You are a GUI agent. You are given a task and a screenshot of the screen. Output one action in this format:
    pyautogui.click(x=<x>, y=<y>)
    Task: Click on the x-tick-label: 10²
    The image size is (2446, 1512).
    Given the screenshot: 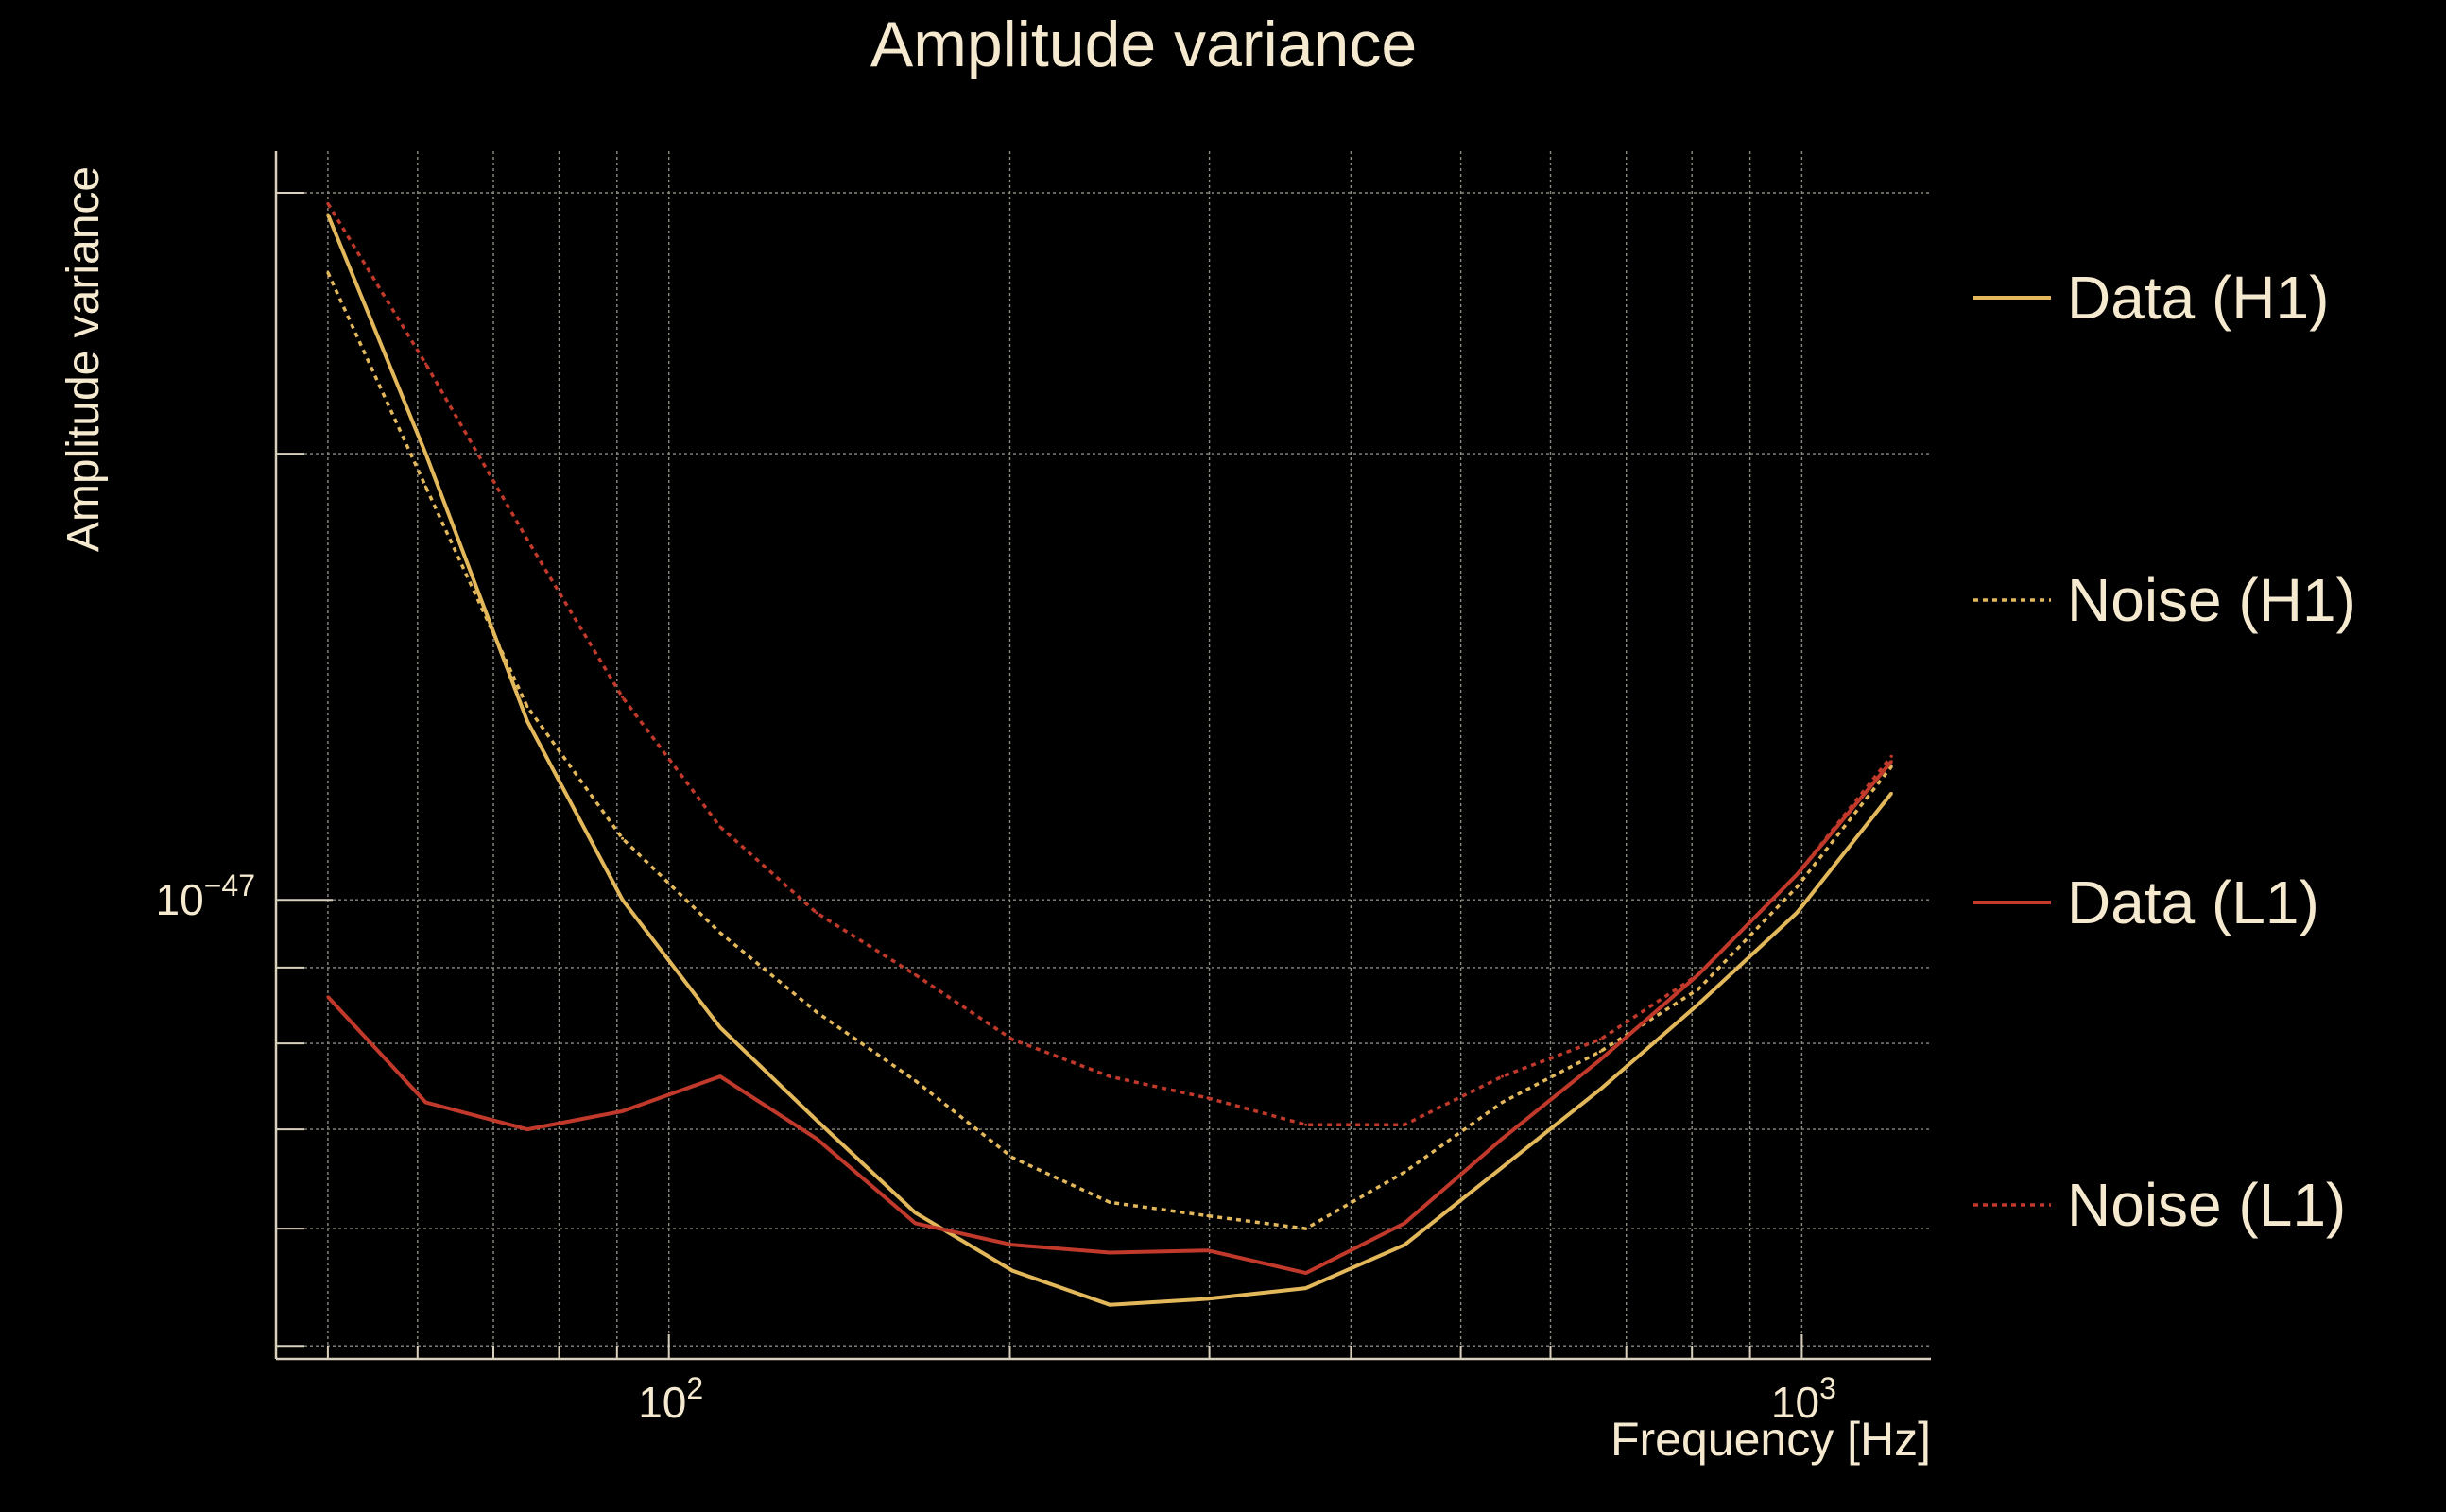 What is the action you would take?
    pyautogui.click(x=670, y=1399)
    